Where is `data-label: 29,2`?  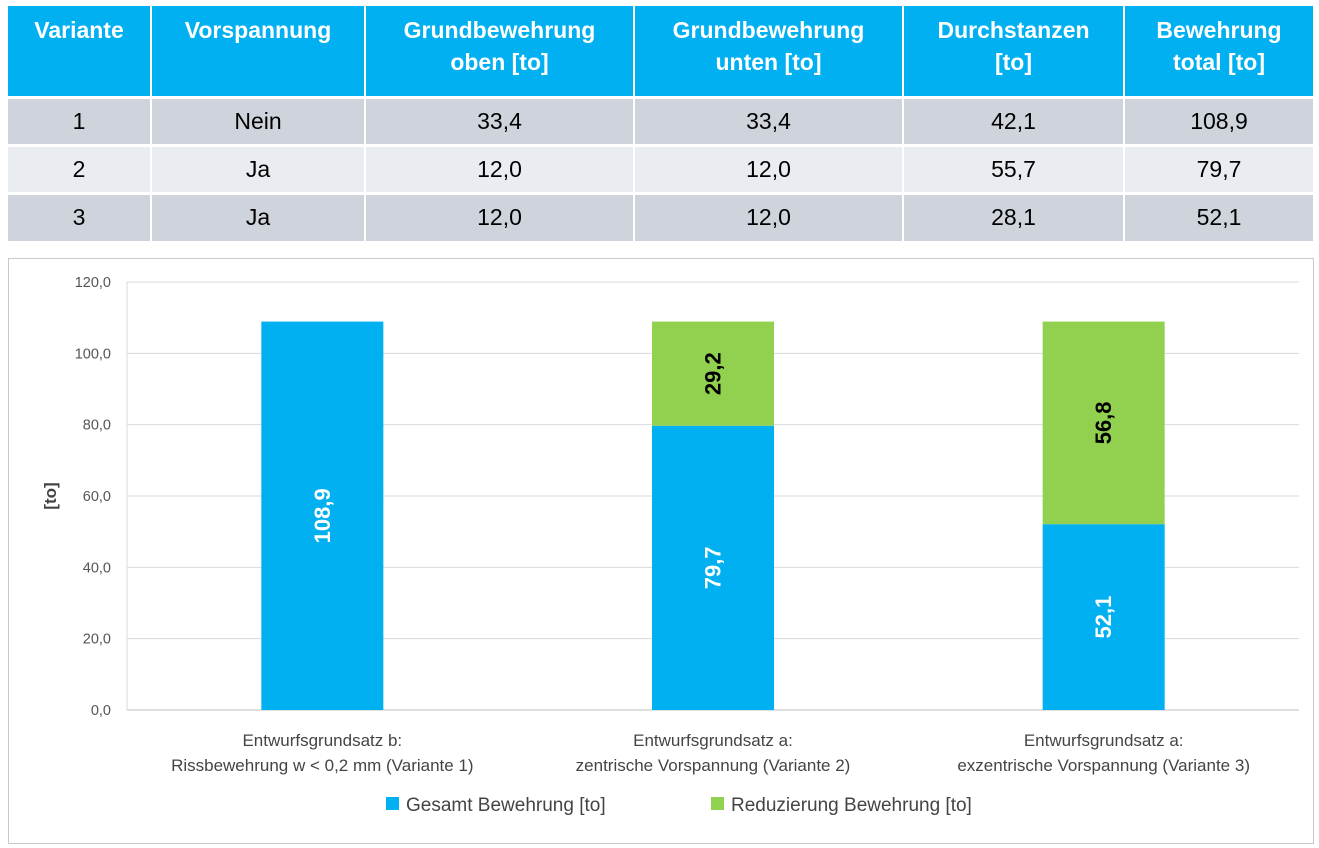 data-label: 29,2 is located at coordinates (713, 373).